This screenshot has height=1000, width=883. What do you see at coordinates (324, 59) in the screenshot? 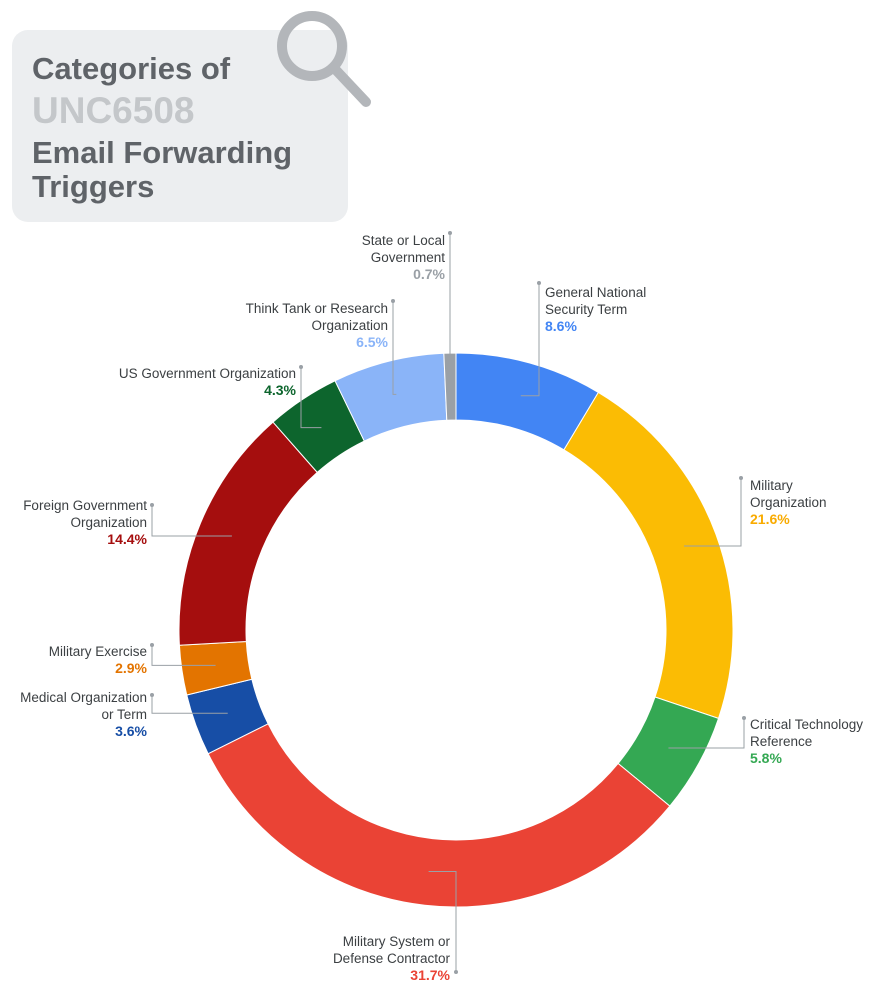
I see `search-icon` at bounding box center [324, 59].